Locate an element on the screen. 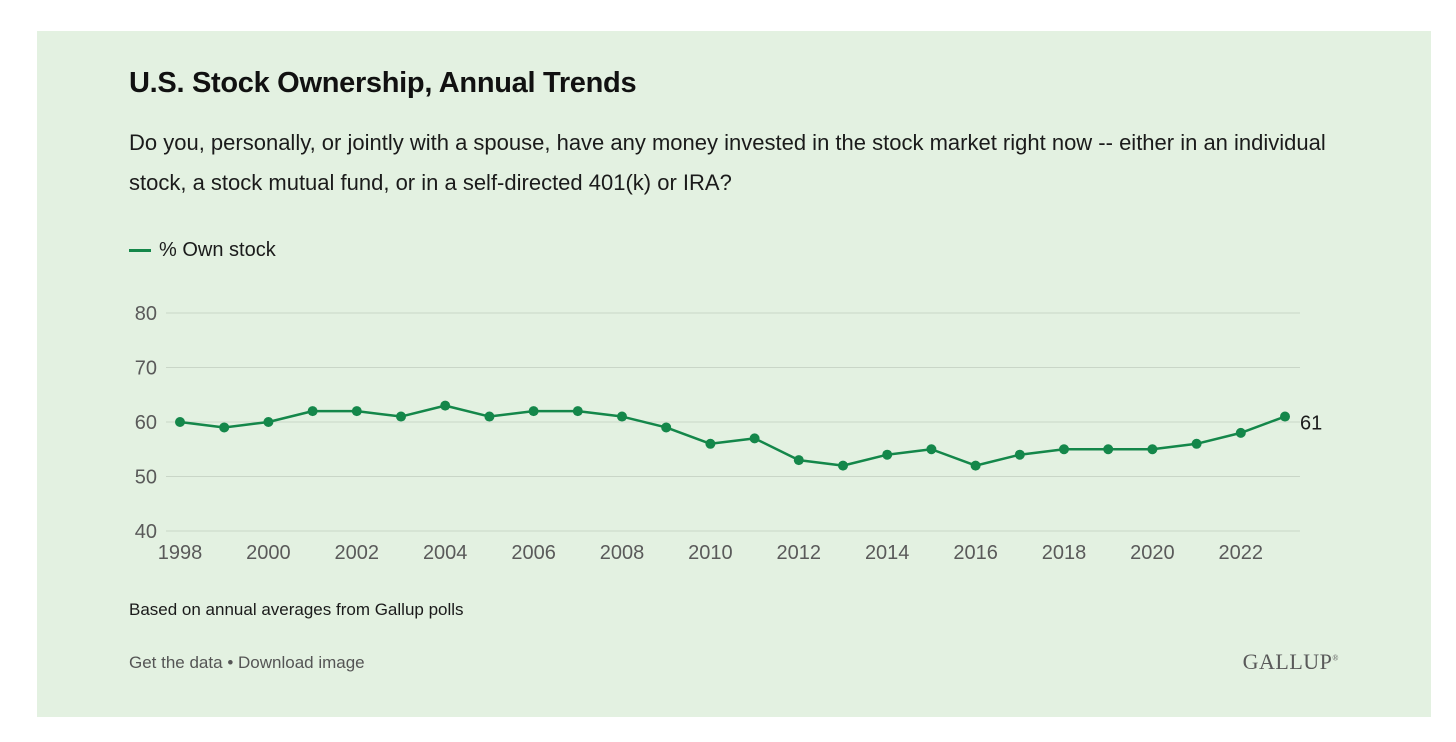  download-image-link: Download image is located at coordinates (301, 662).